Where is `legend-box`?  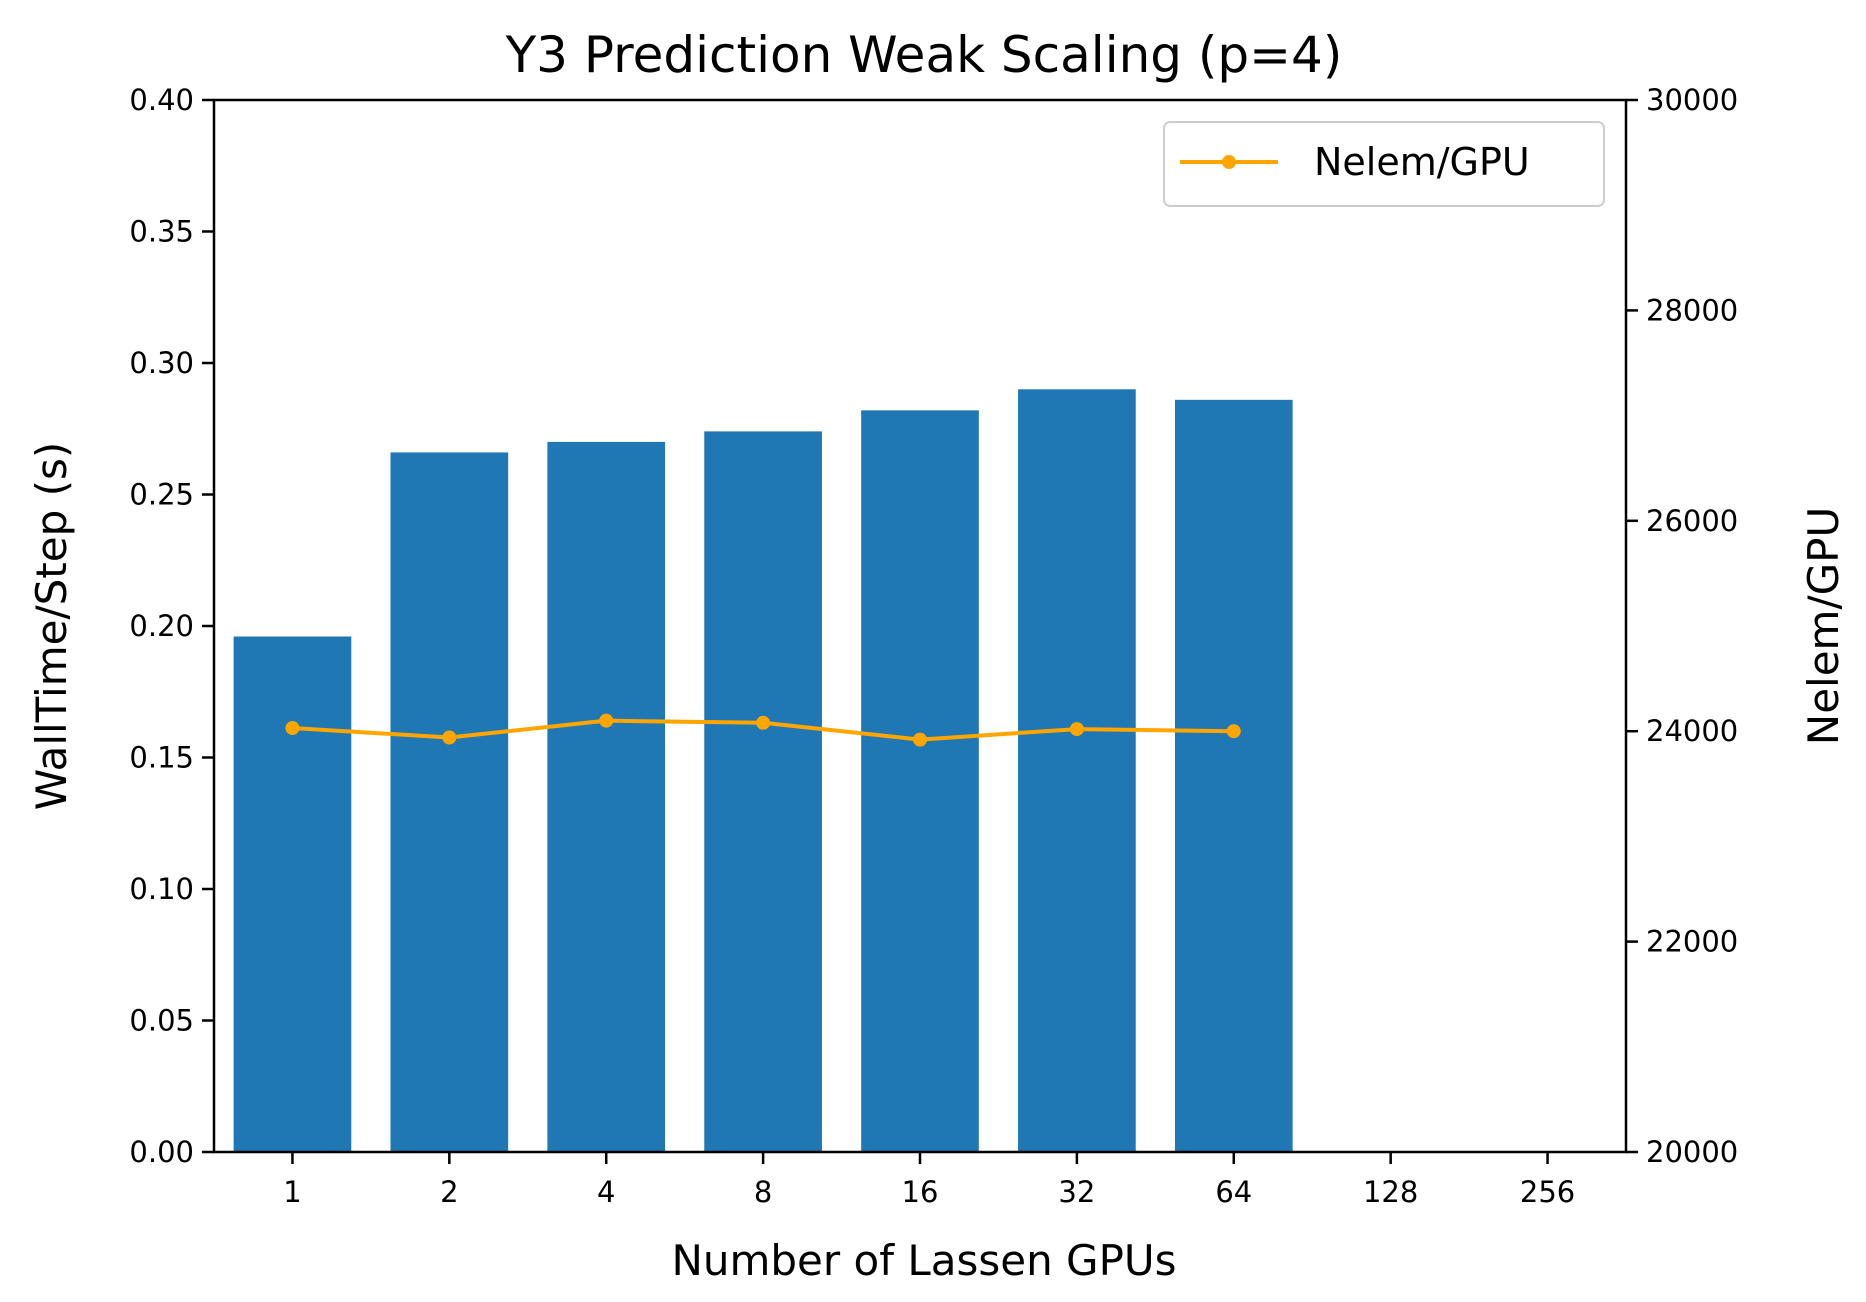 legend-box is located at coordinates (1384, 164).